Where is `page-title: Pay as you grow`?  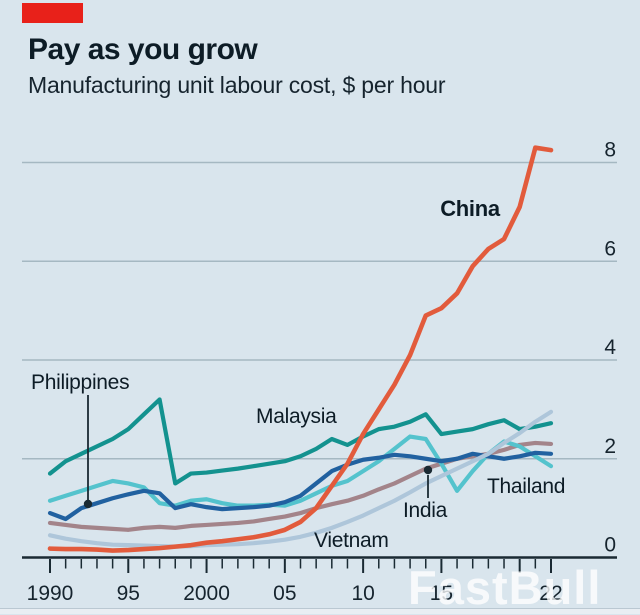 page-title: Pay as you grow is located at coordinates (143, 49).